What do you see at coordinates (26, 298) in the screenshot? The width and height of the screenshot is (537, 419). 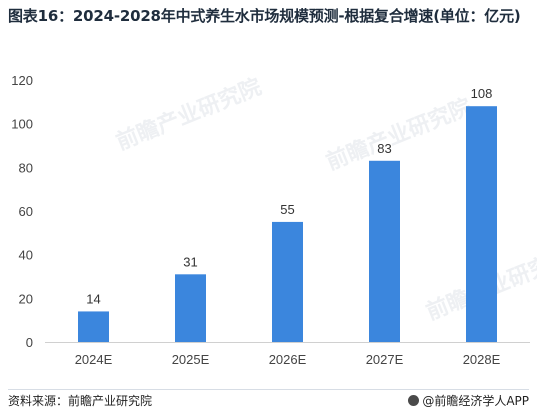 I see `y-tick-label: 20` at bounding box center [26, 298].